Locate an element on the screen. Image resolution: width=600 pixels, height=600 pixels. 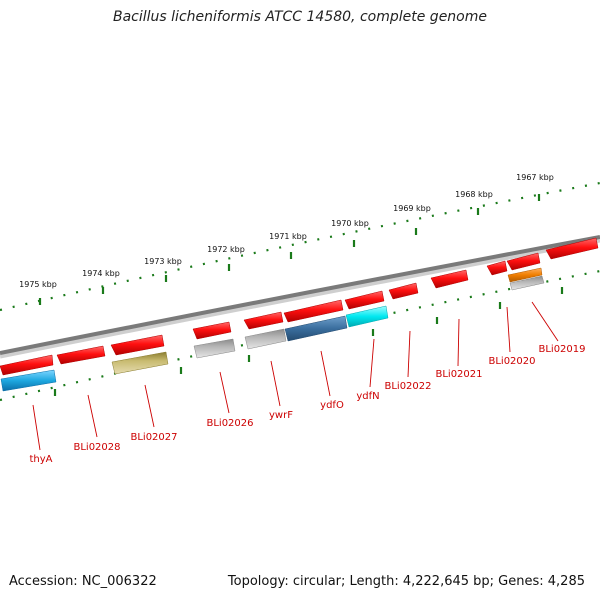
scale-label-1973: 1973 kbp is located at coordinates (163, 261).